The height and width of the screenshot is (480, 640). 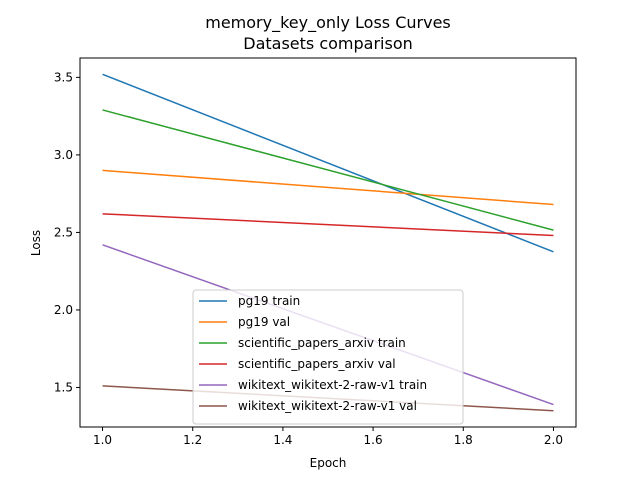 I want to click on legend-label: pg19 val, so click(x=264, y=322).